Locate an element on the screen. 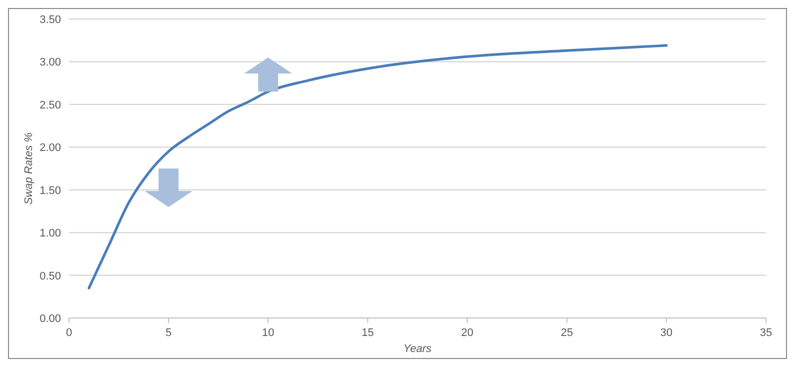 The height and width of the screenshot is (370, 796). y-axis-title: Swap Rates % is located at coordinates (29, 168).